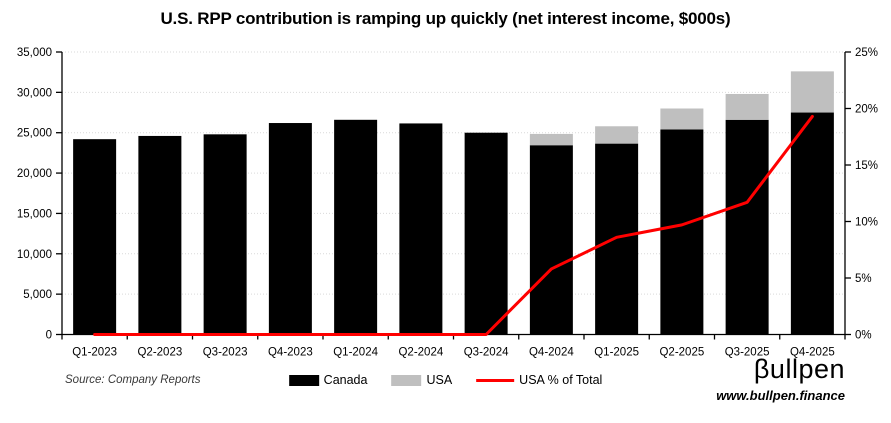 Image resolution: width=891 pixels, height=423 pixels. What do you see at coordinates (863, 279) in the screenshot?
I see `y-axis-right-label: 5%` at bounding box center [863, 279].